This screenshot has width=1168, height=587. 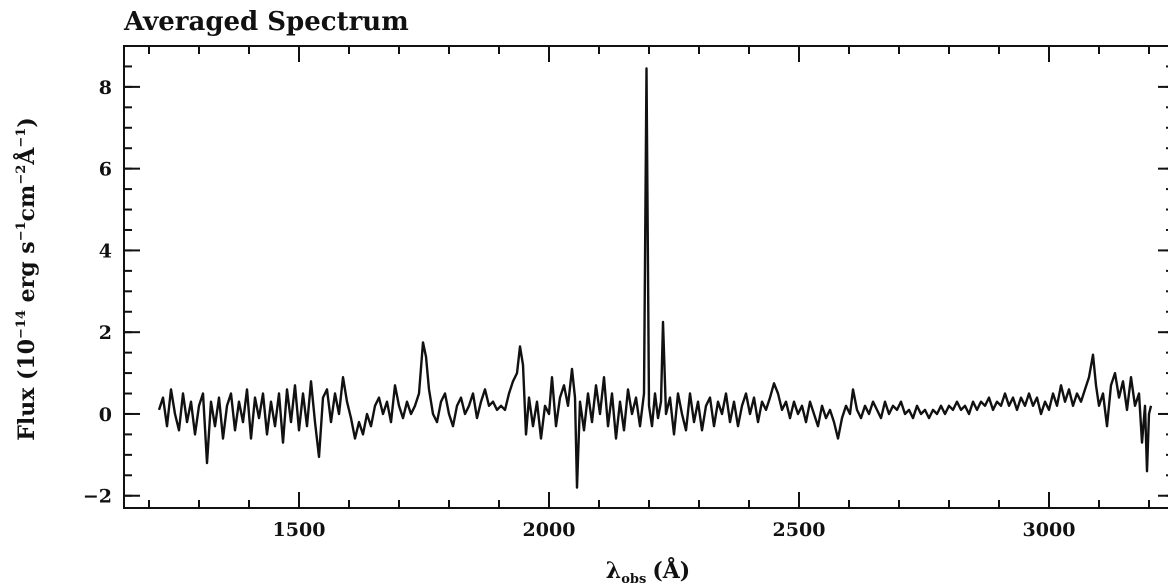 I want to click on y-tick-label: −2, so click(x=97, y=497).